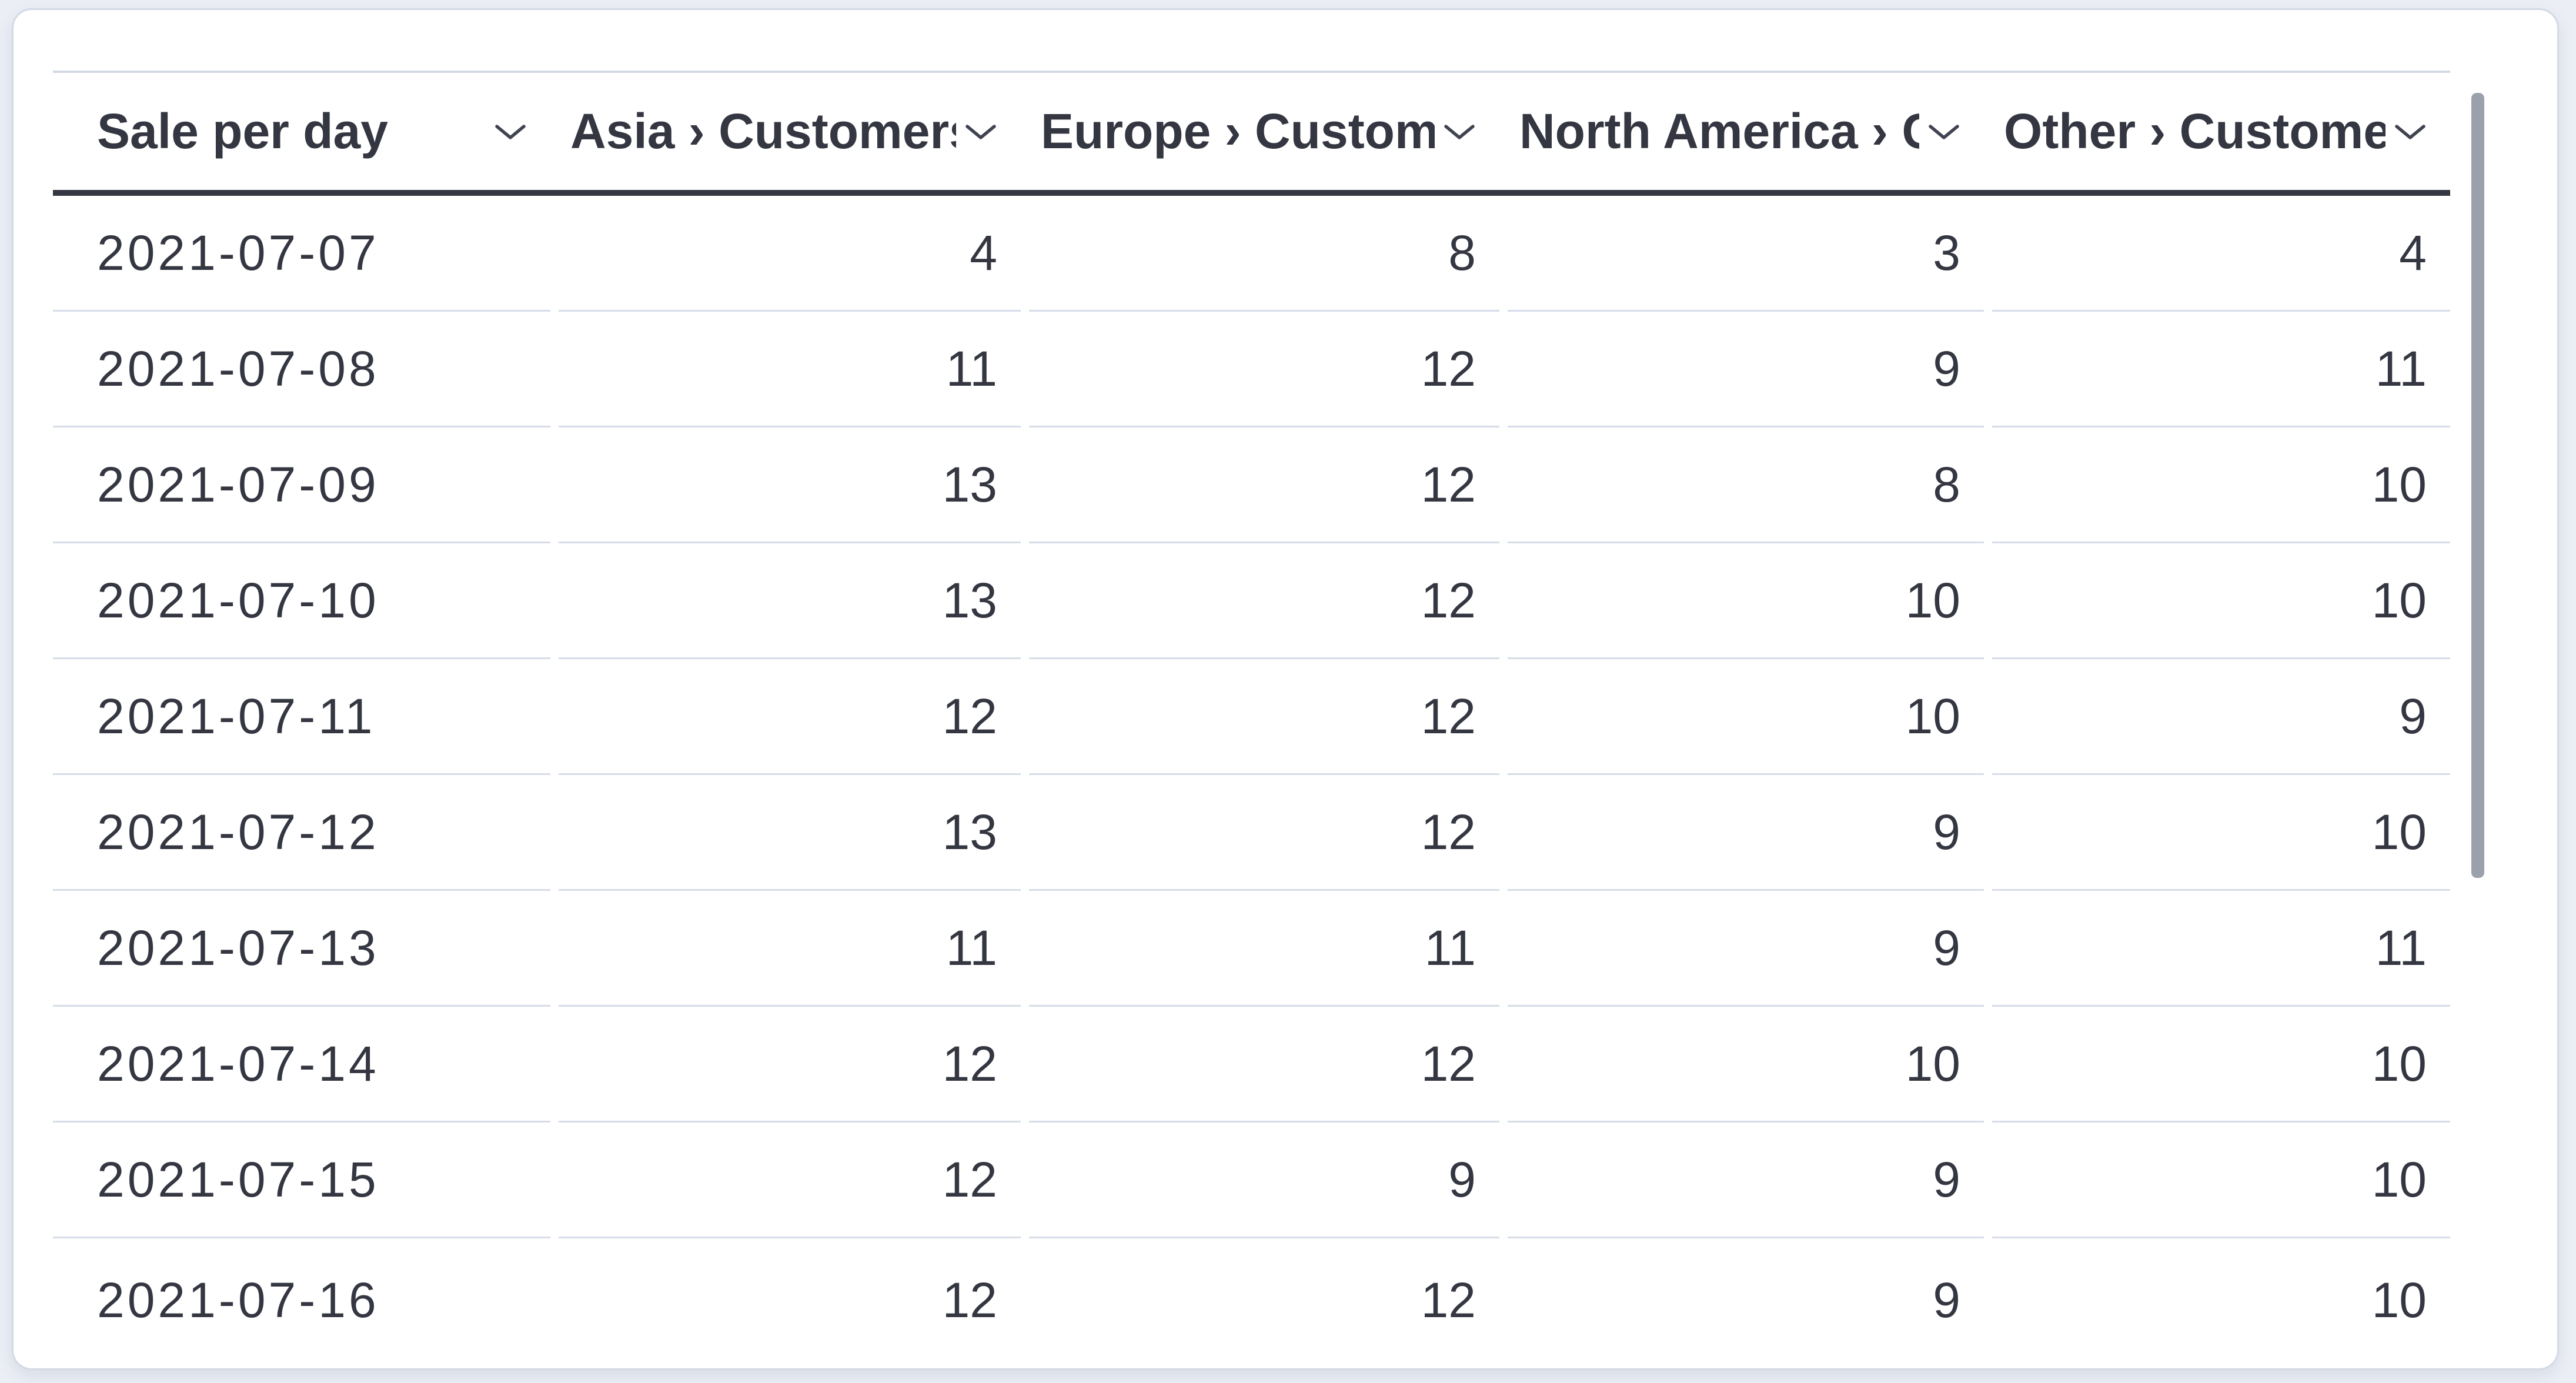  I want to click on cell-date: 2021-07-10, so click(301, 601).